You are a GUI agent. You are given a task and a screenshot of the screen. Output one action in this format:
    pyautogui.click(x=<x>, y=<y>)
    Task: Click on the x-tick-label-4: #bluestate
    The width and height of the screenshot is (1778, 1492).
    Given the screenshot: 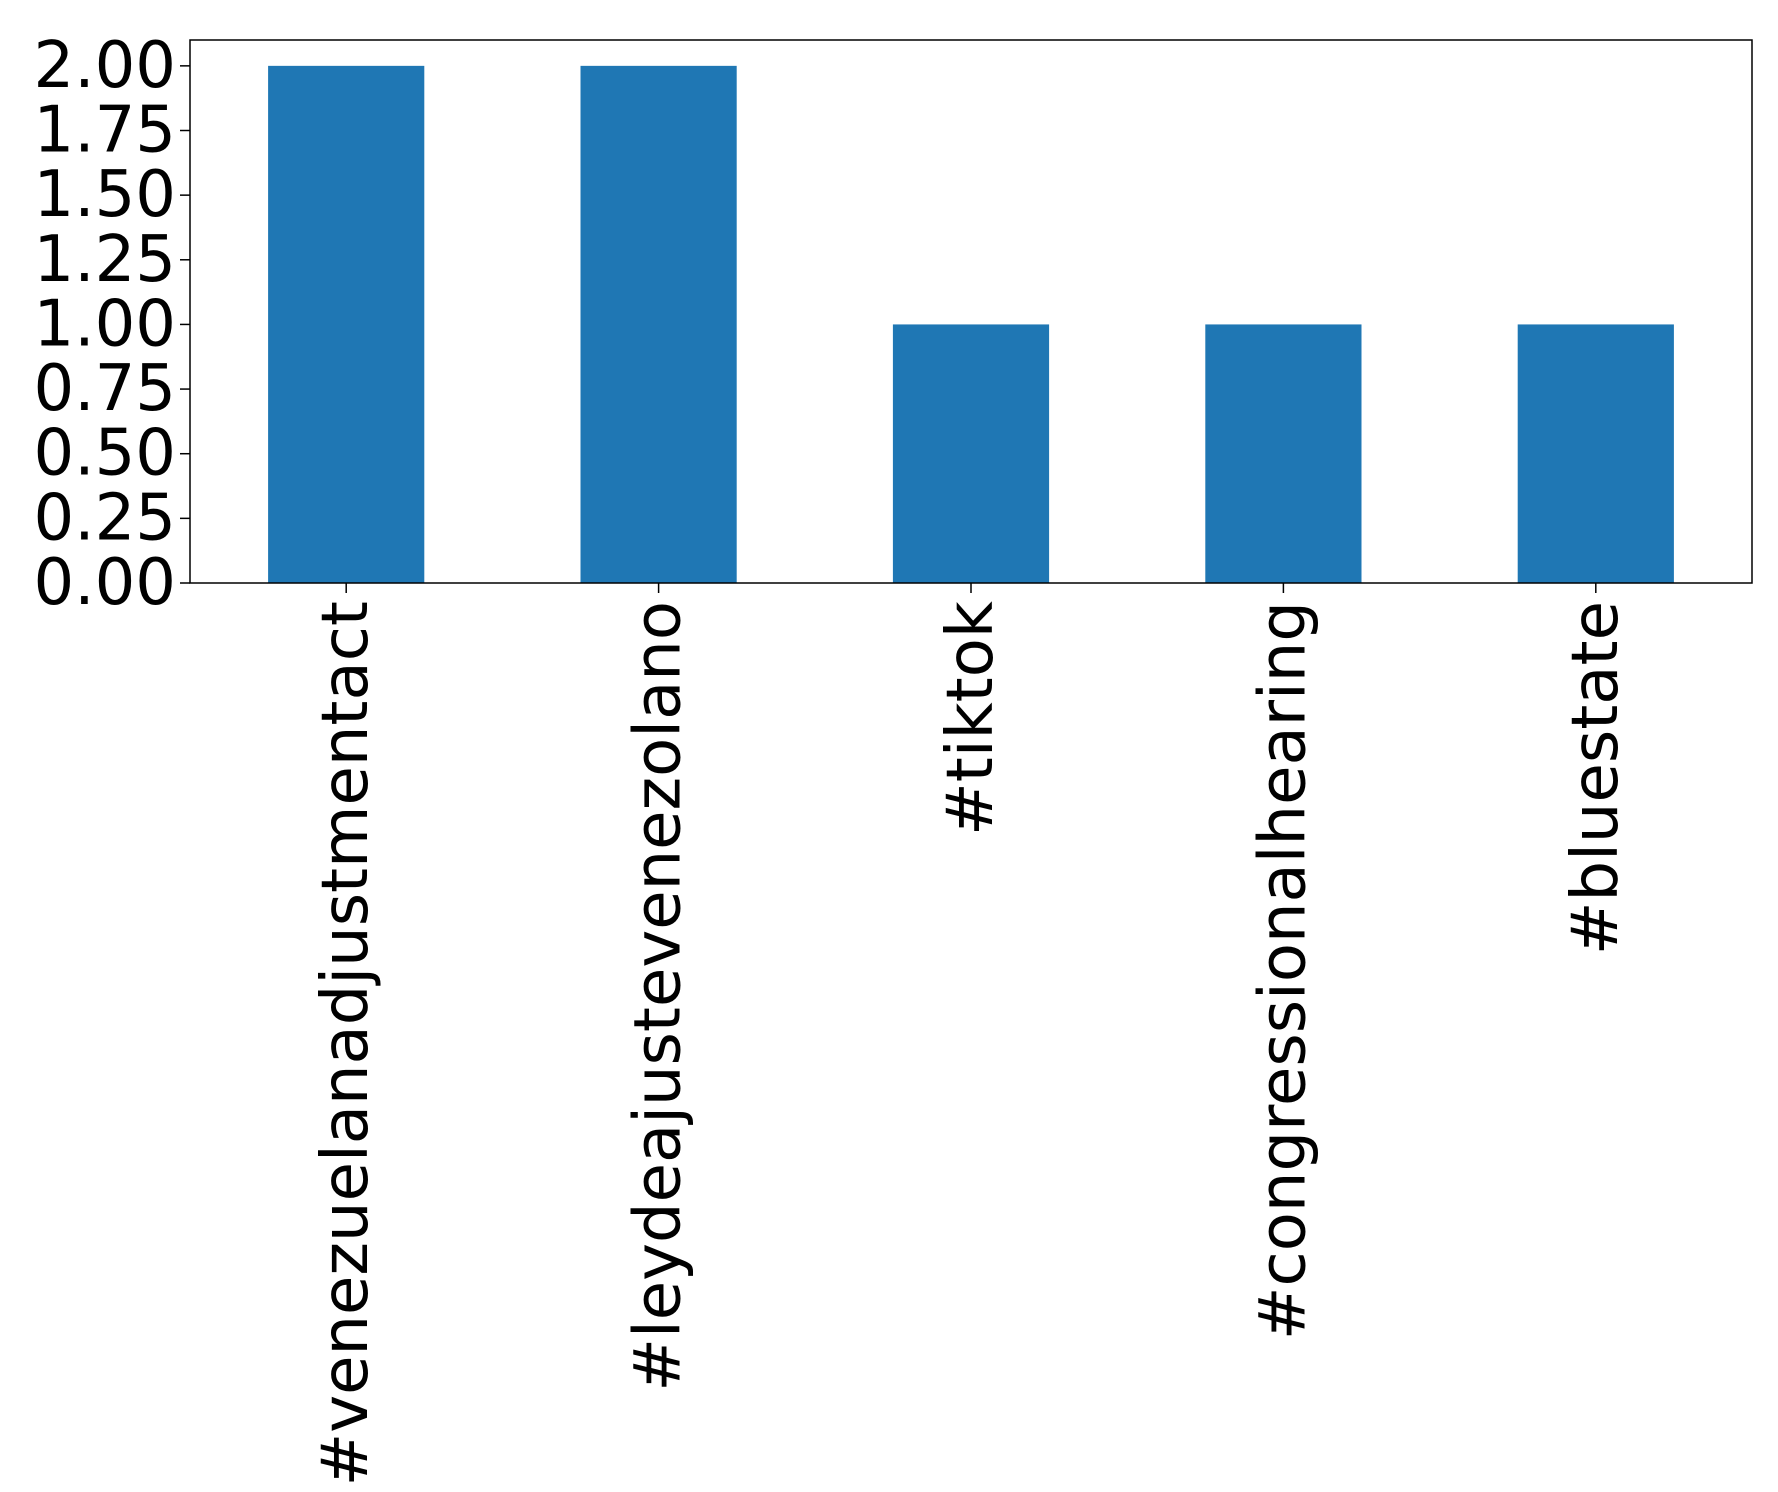 What is the action you would take?
    pyautogui.click(x=1596, y=778)
    